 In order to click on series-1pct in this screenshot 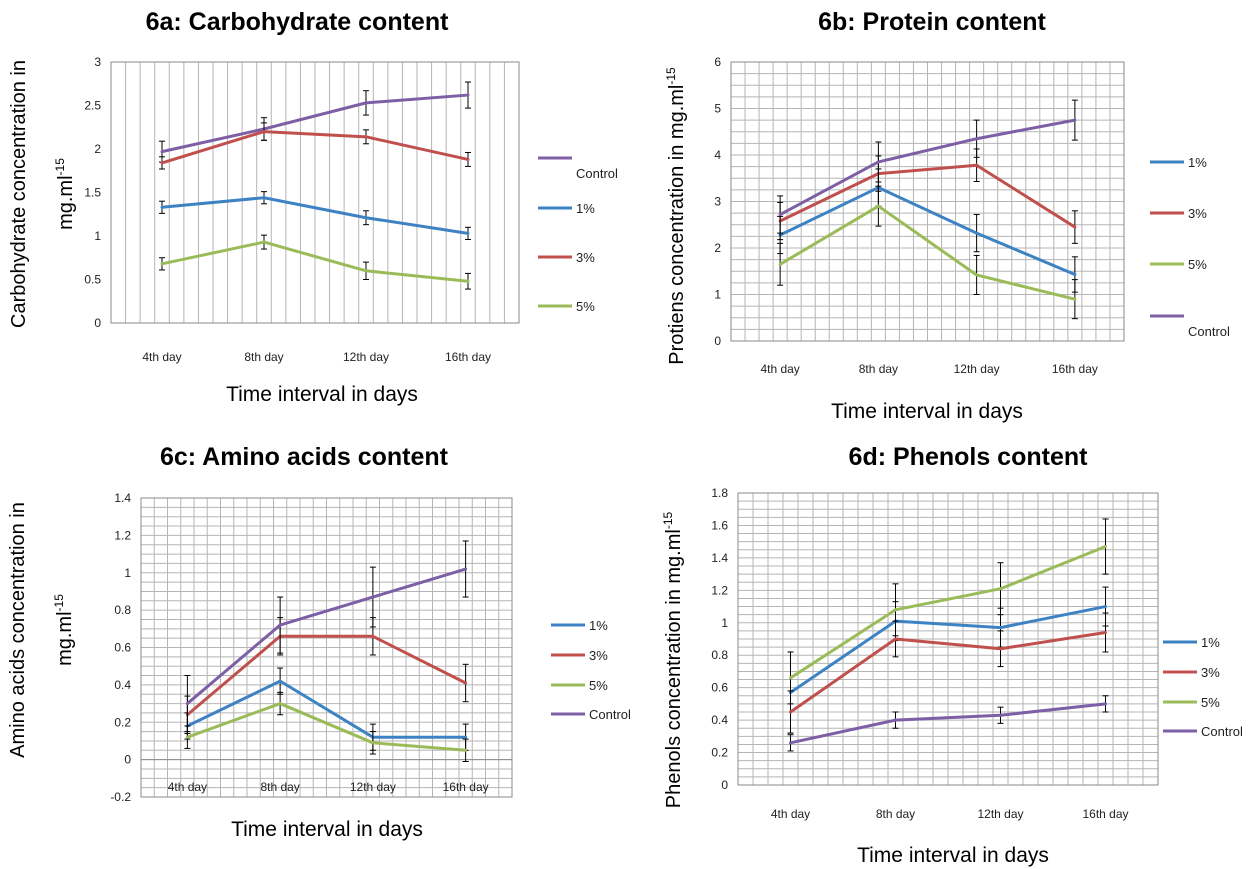, I will do `click(315, 215)`.